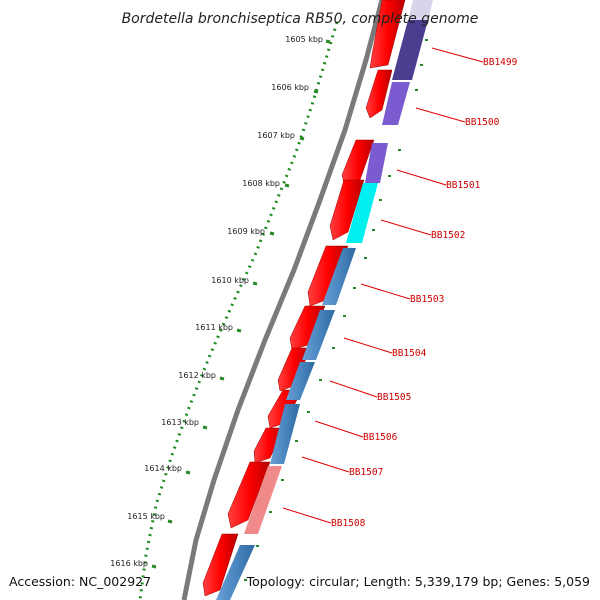  I want to click on kbp-label: 1615 kbp, so click(146, 516).